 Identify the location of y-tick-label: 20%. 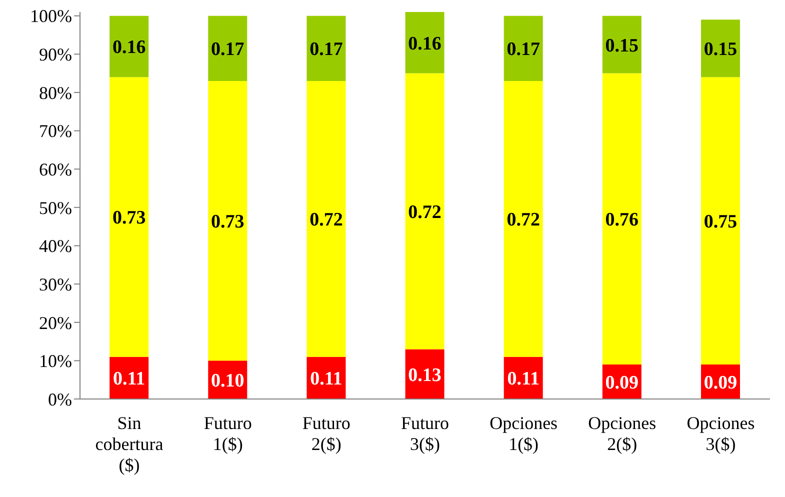
(55, 322).